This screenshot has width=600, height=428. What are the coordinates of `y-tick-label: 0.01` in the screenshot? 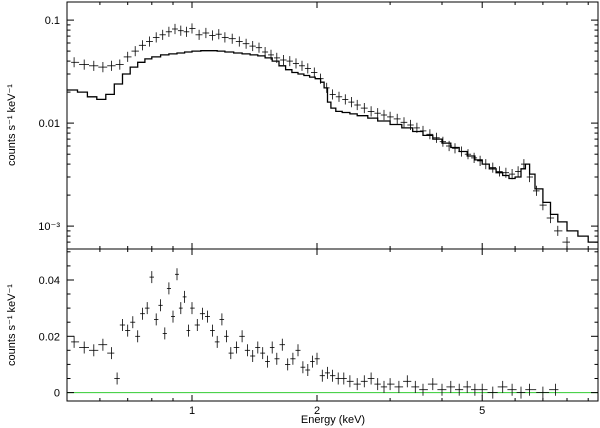 It's located at (49, 124).